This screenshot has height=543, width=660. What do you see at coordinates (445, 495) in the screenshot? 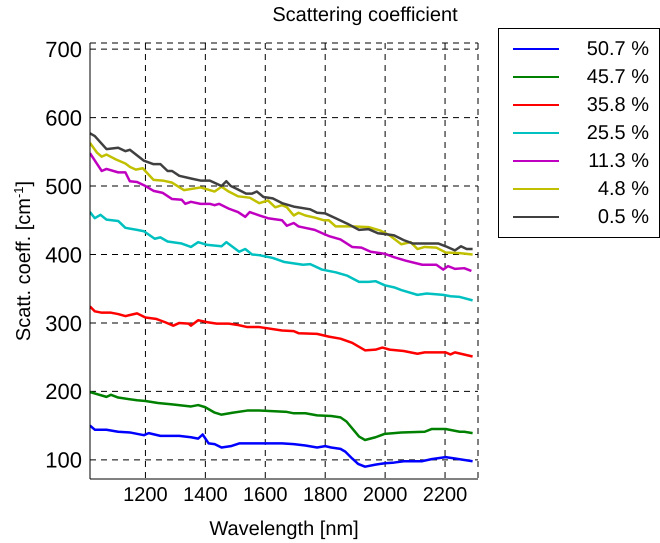
I see `x-tick-label: 2200` at bounding box center [445, 495].